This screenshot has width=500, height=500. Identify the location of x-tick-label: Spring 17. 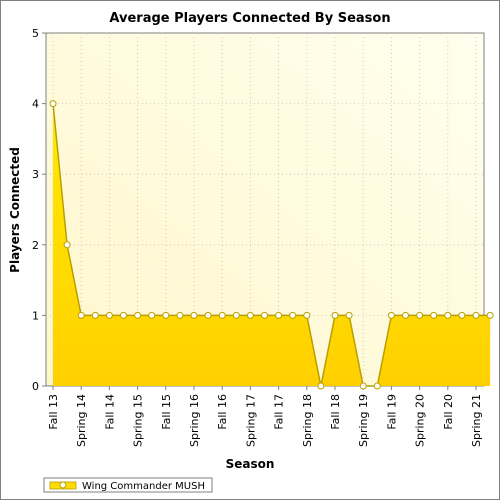
(250, 420).